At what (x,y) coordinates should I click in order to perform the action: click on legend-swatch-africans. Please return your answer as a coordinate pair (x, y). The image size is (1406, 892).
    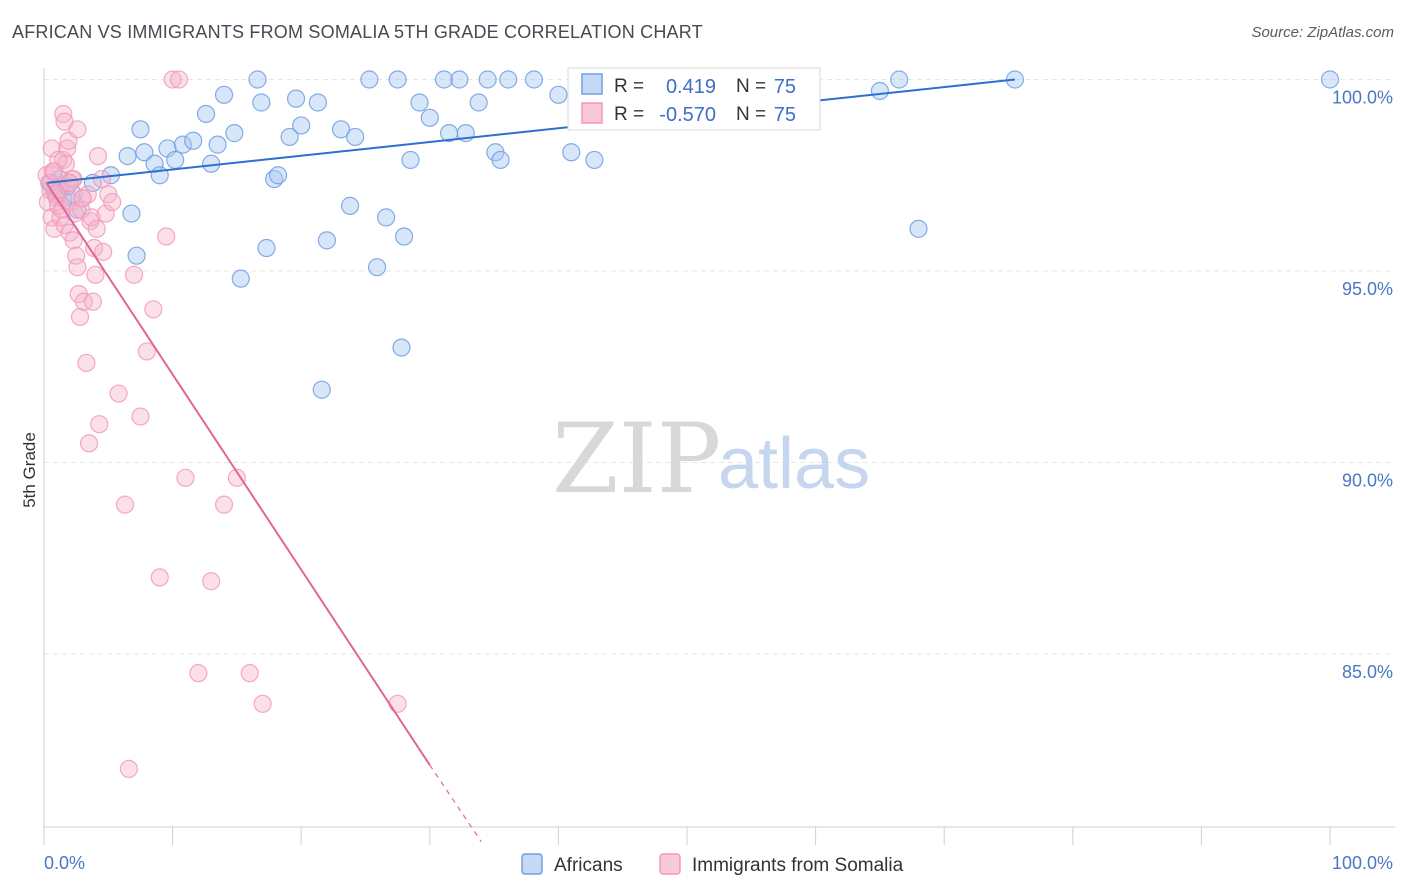
    Looking at the image, I should click on (532, 864).